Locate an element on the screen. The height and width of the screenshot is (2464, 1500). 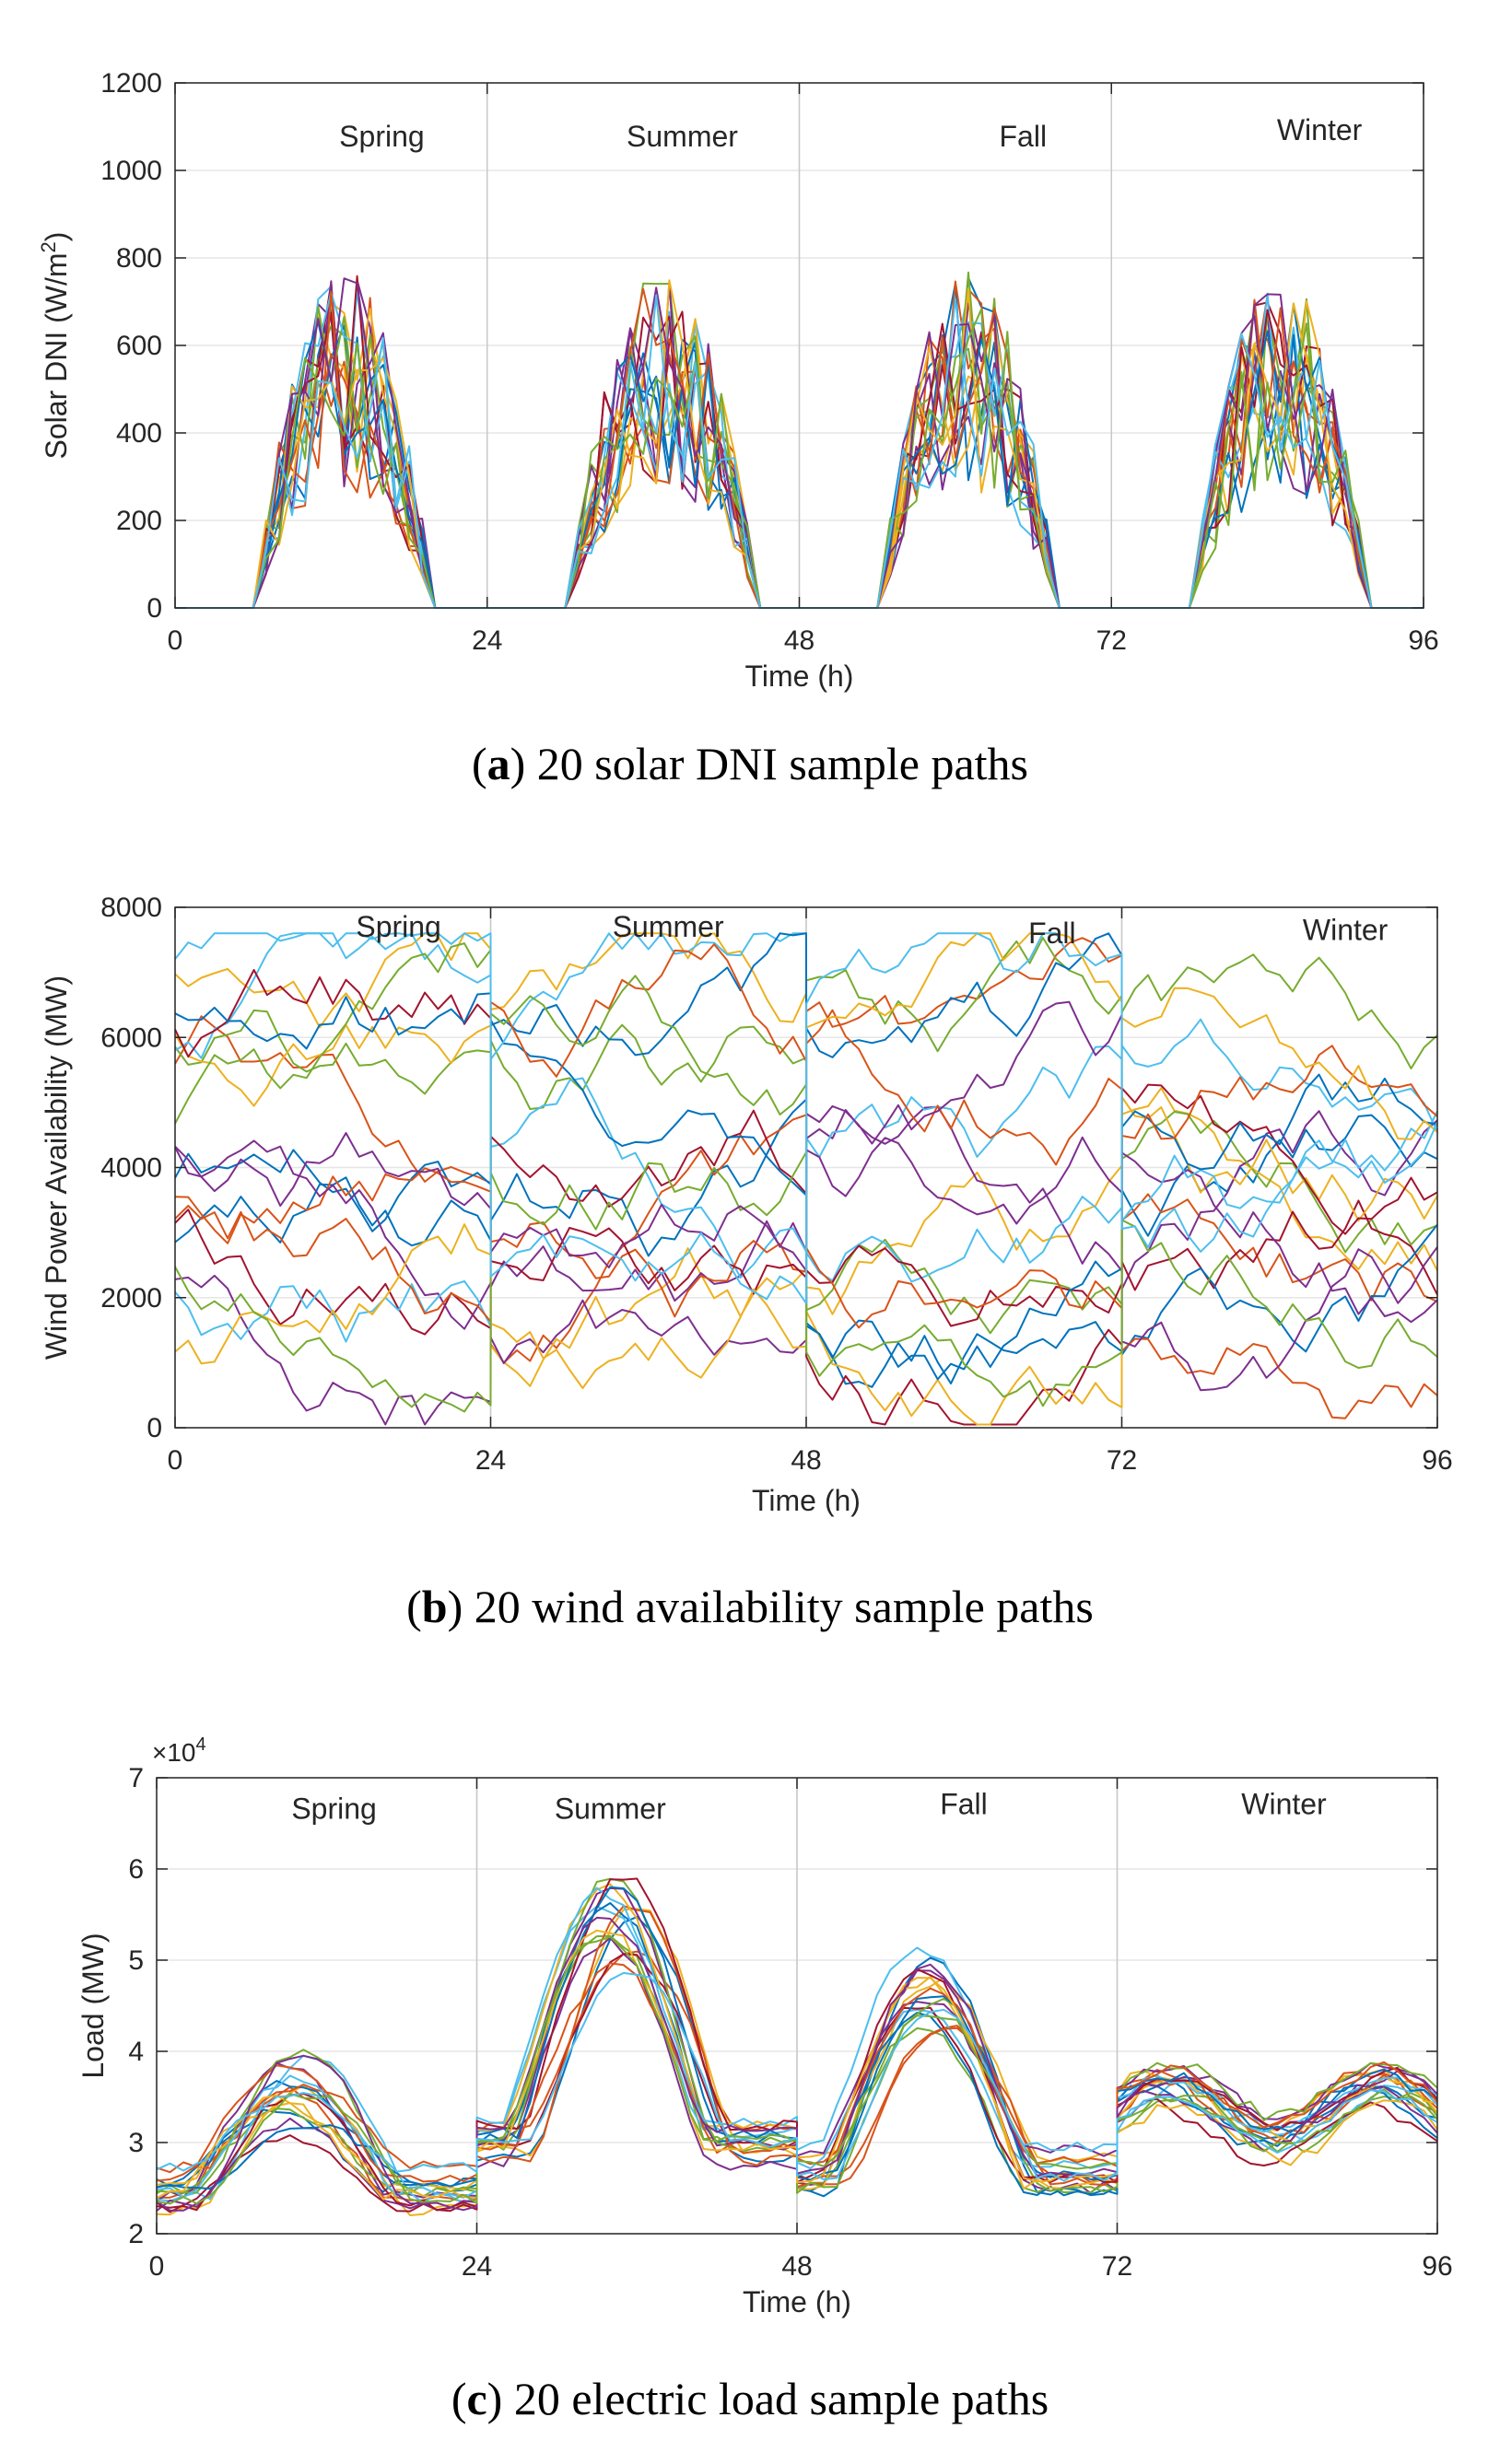
y-tick-label: 400 is located at coordinates (139, 433).